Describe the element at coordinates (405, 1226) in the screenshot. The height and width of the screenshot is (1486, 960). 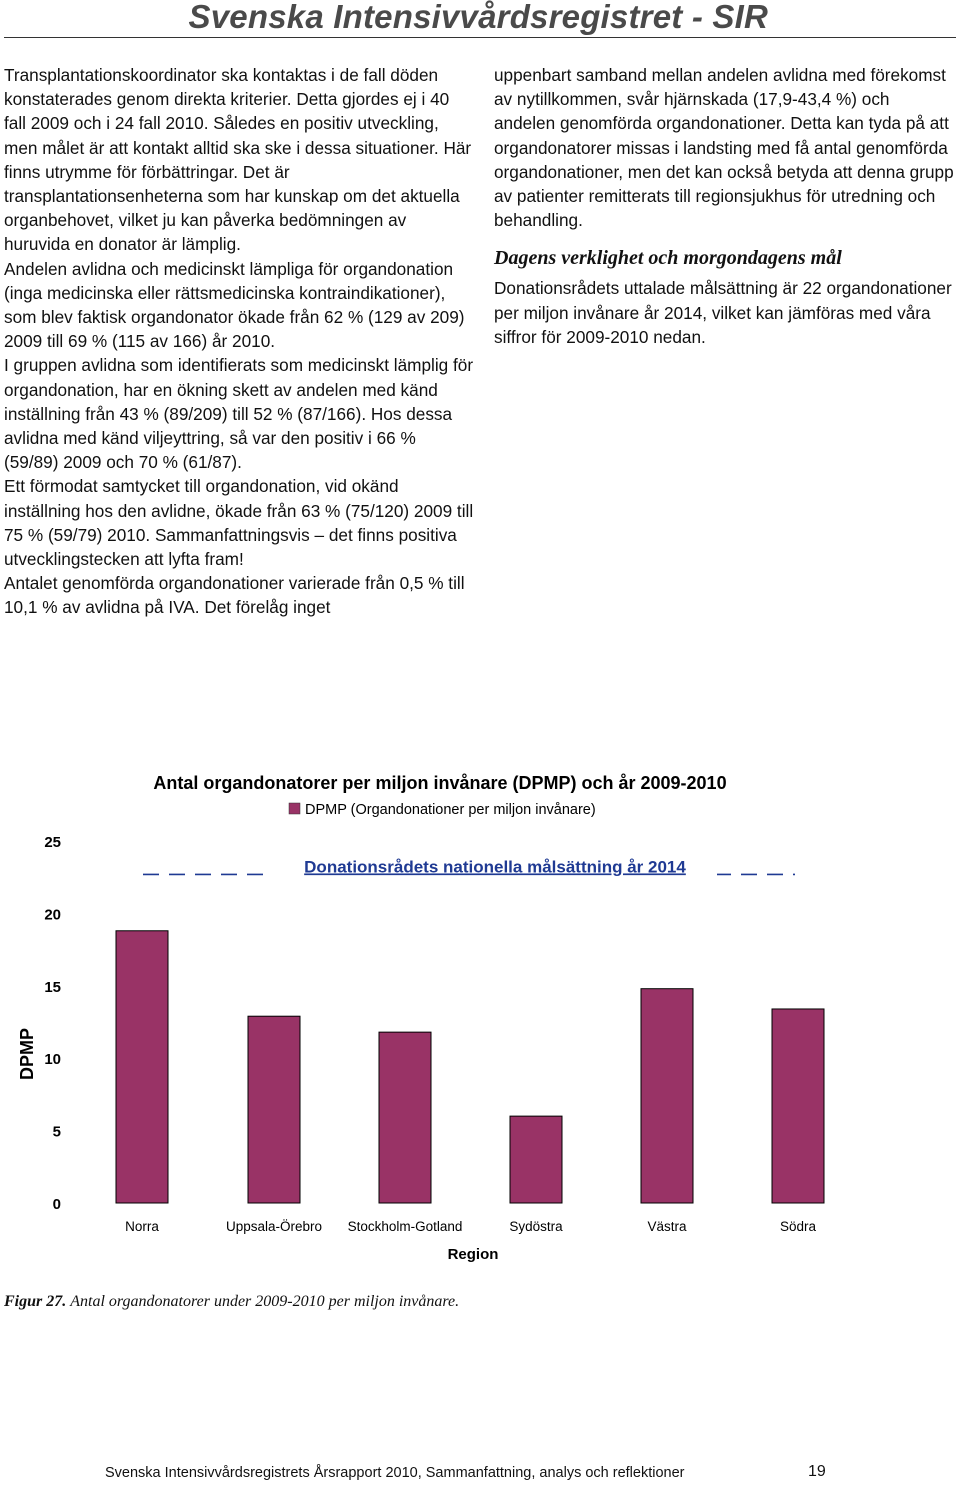
I see `x-tick-label: Stockholm-Gotland` at that location.